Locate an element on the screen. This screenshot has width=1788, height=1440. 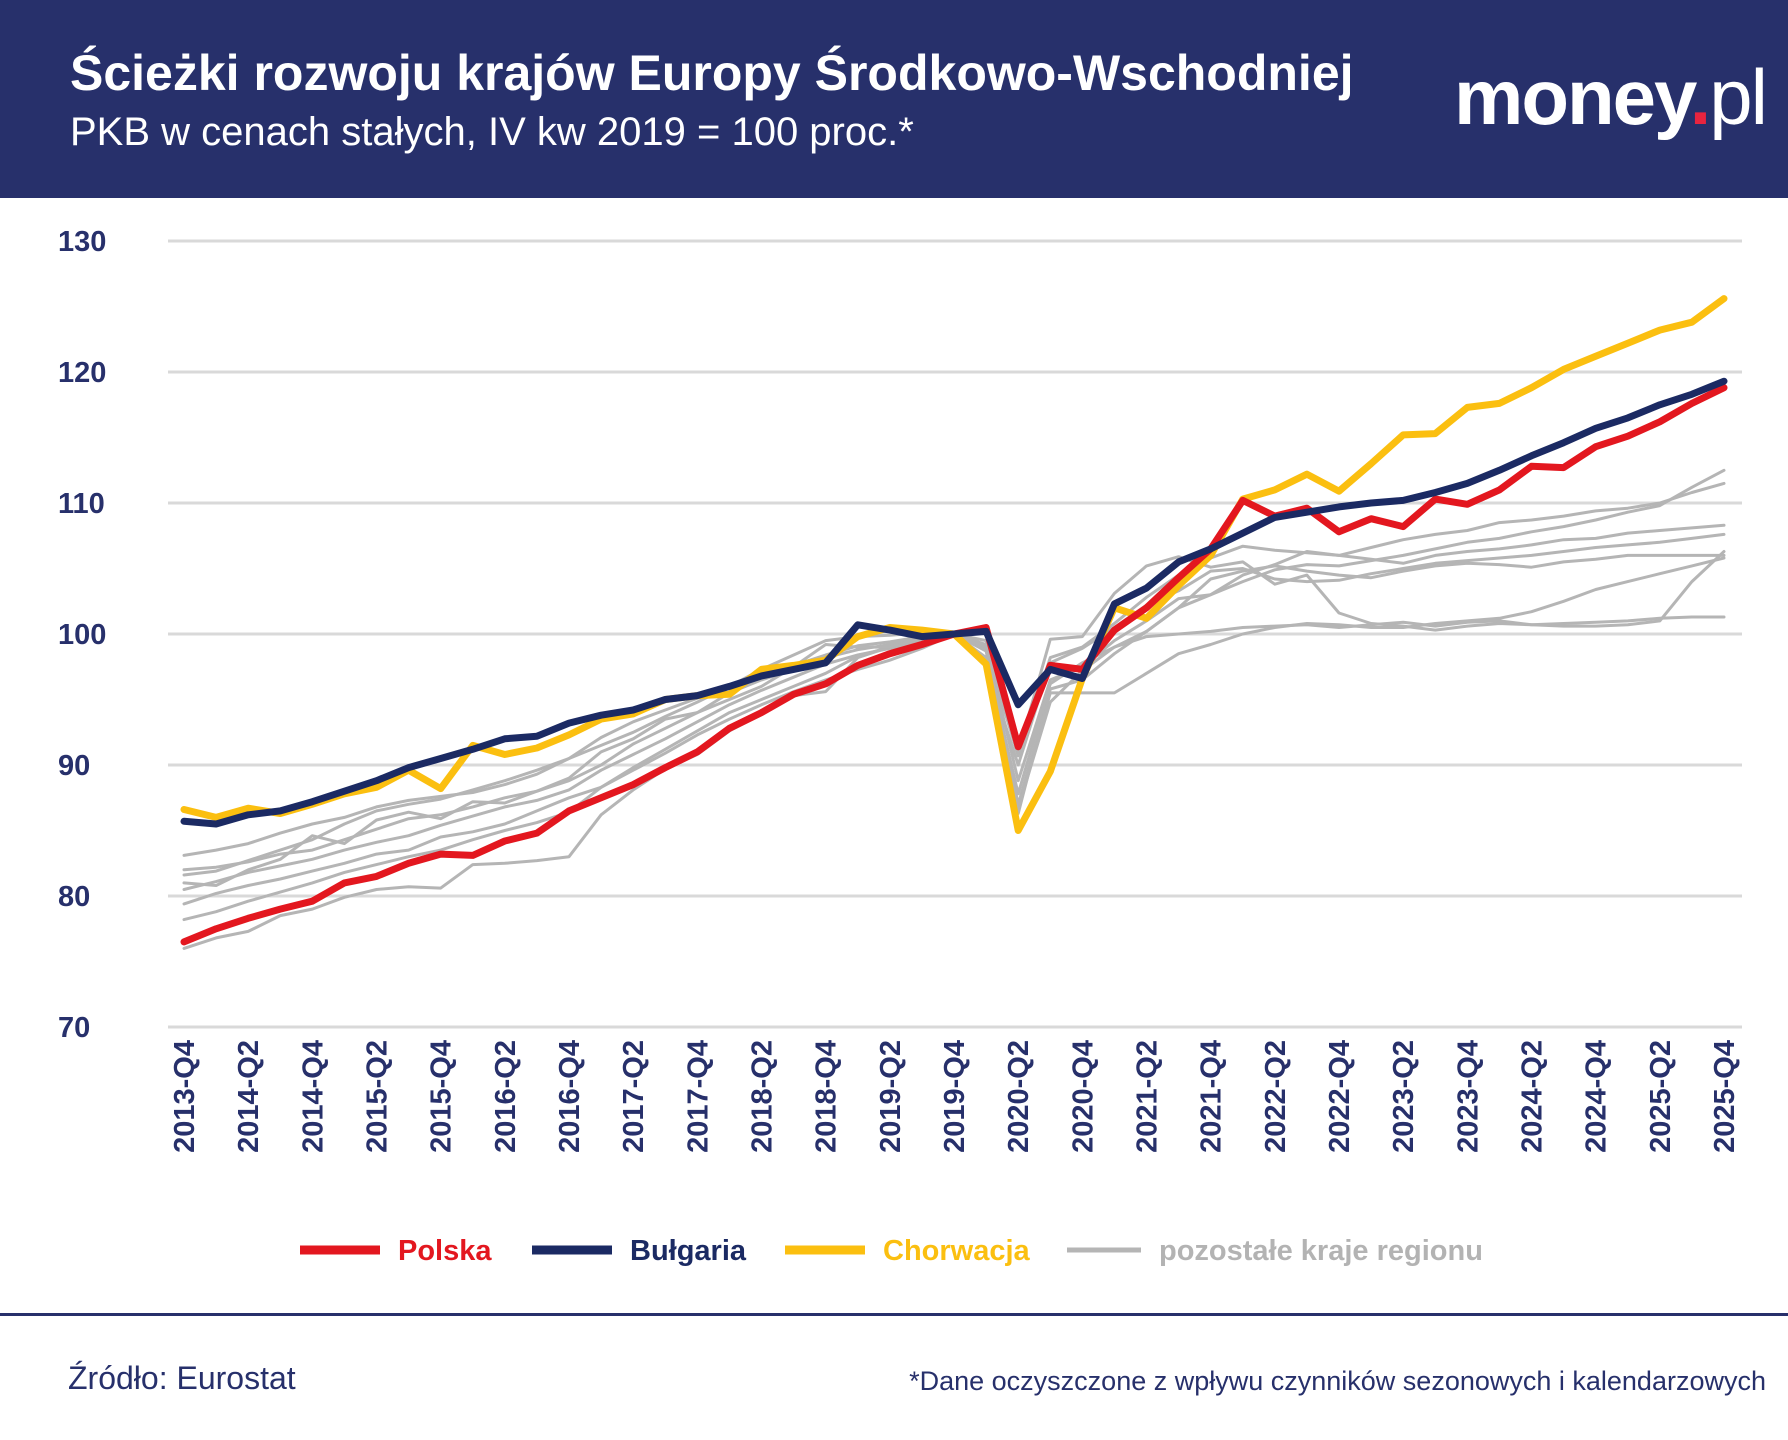
x-tick-label: 2015-Q4 is located at coordinates (442, 1096).